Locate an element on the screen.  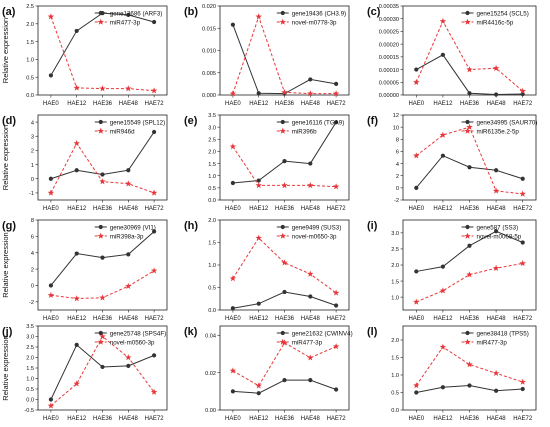
y-tick-label: 0 is located at coordinates (32, 287).